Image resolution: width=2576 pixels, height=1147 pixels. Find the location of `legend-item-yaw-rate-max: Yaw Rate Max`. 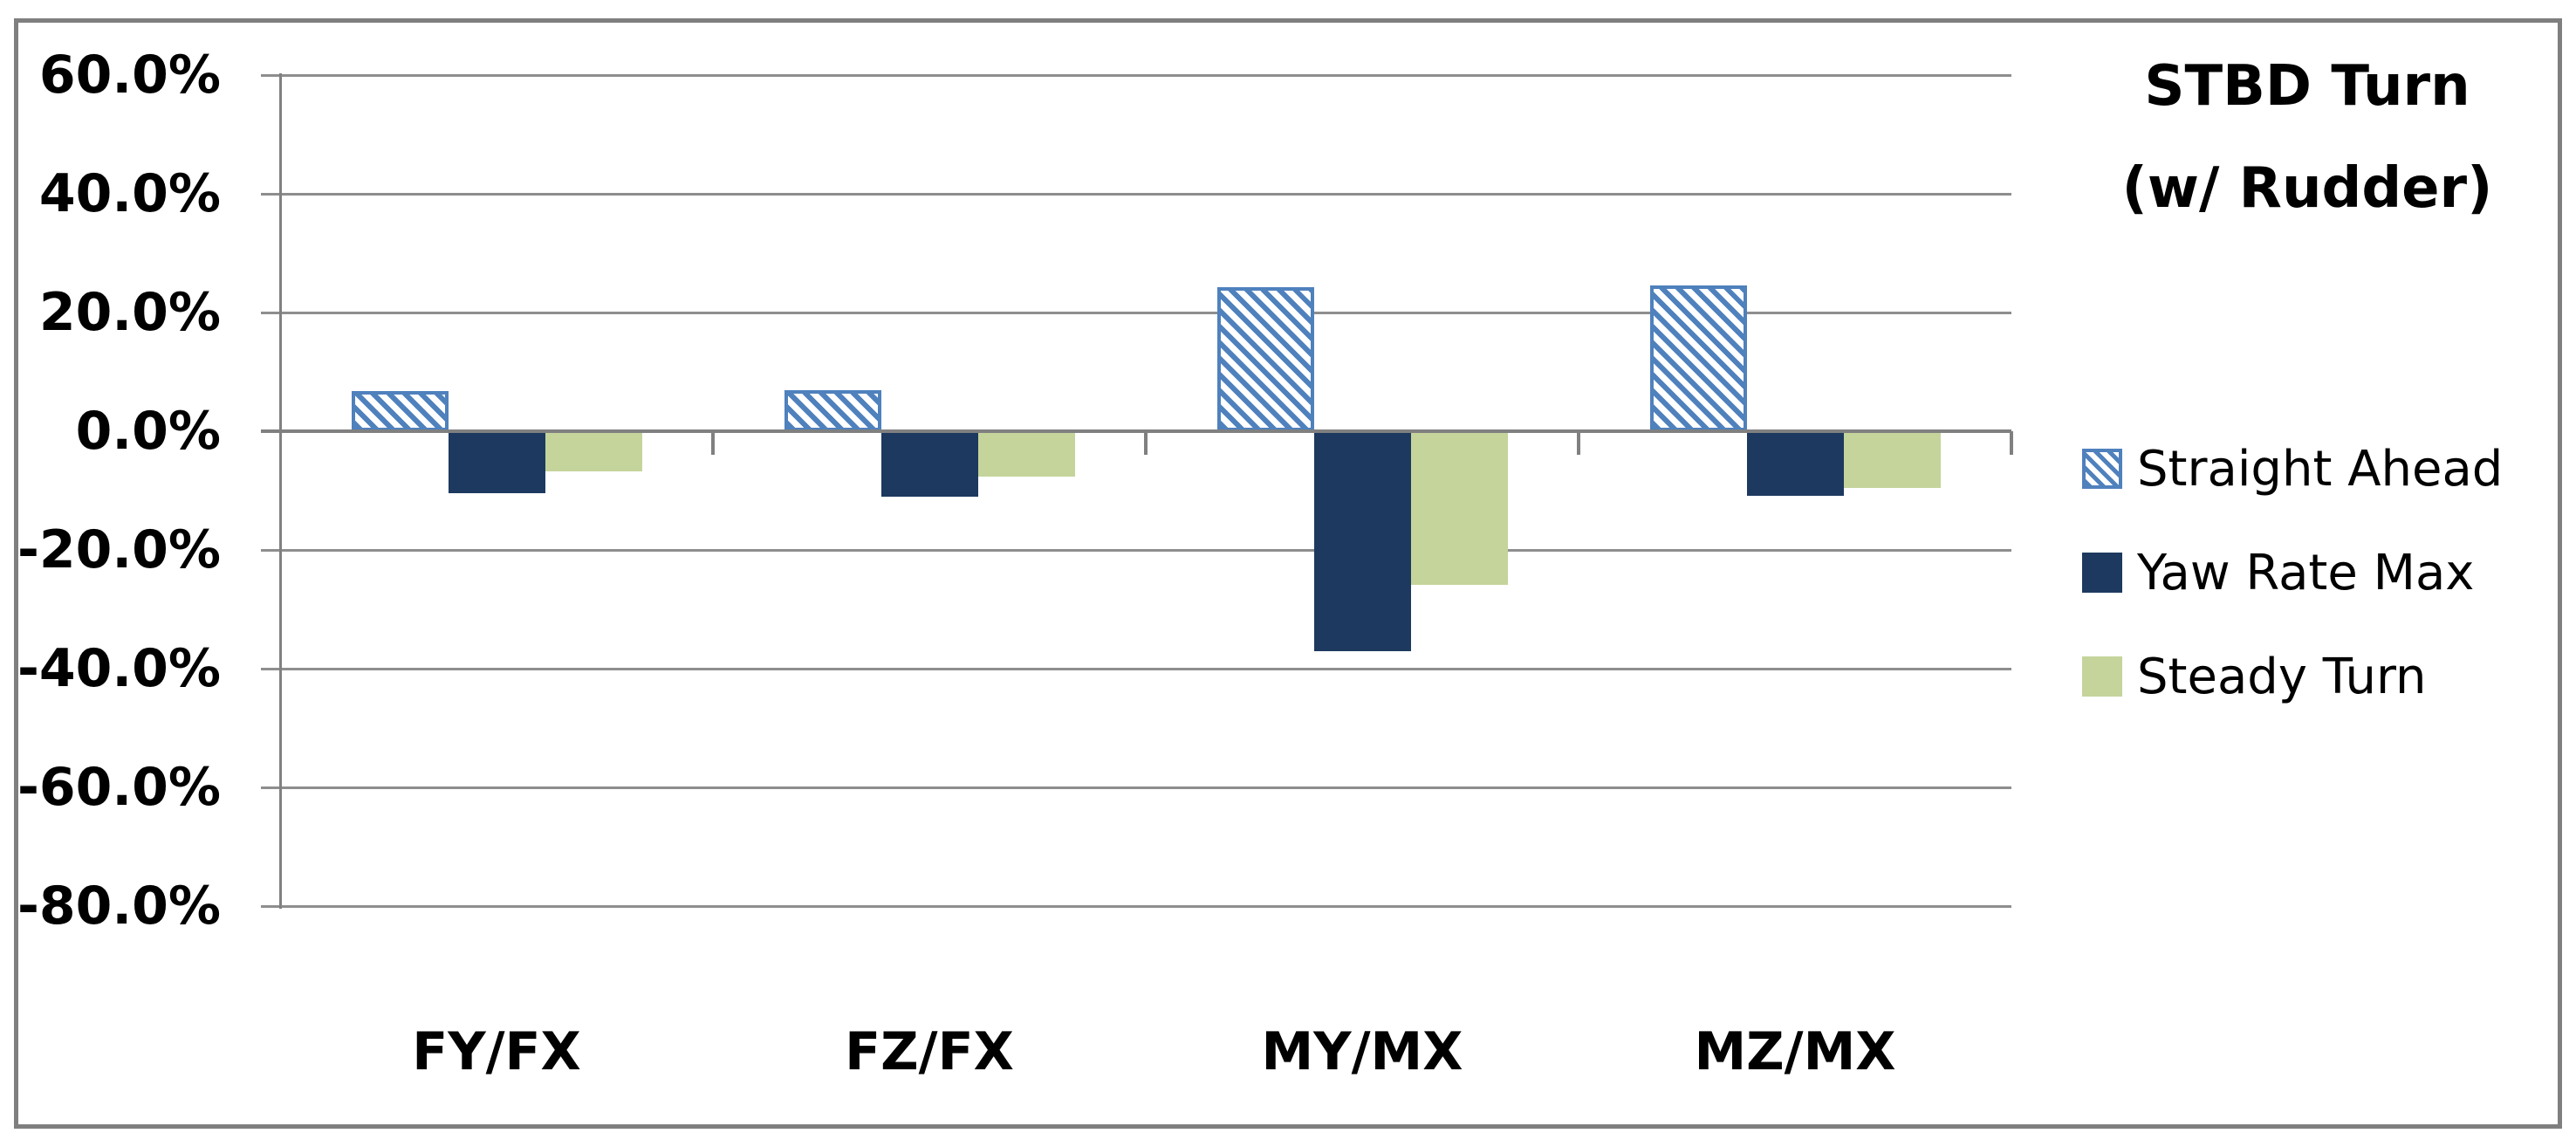

legend-item-yaw-rate-max: Yaw Rate Max is located at coordinates (2327, 573).